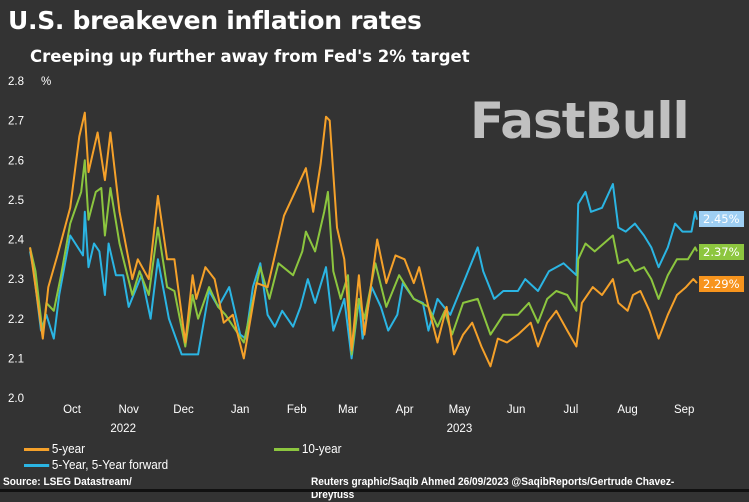 The height and width of the screenshot is (502, 749). What do you see at coordinates (16, 399) in the screenshot?
I see `y-tick-label: 2.0` at bounding box center [16, 399].